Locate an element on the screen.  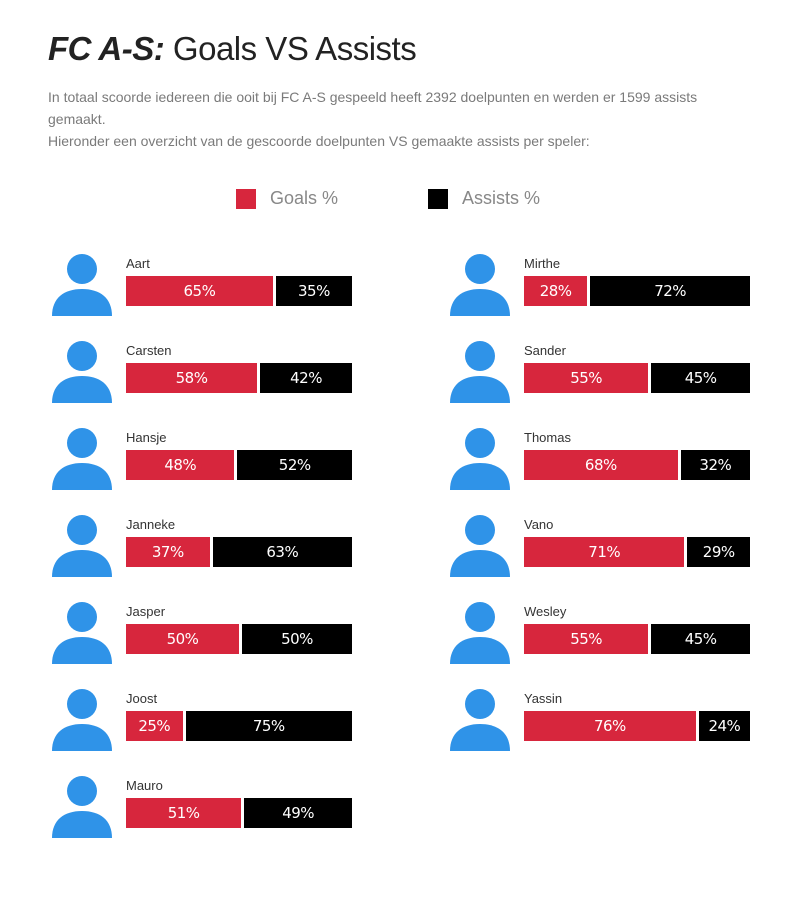
goals-assists-bar: 58% 42% is located at coordinates (239, 378).